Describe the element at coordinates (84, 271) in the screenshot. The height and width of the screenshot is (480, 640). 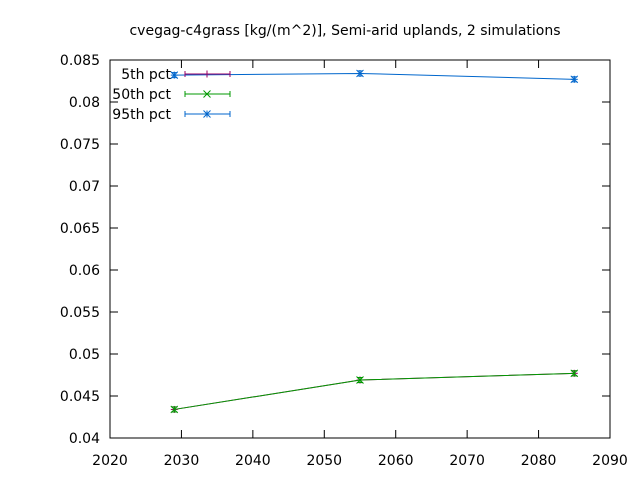
I see `y-tick-label: 0.06` at that location.